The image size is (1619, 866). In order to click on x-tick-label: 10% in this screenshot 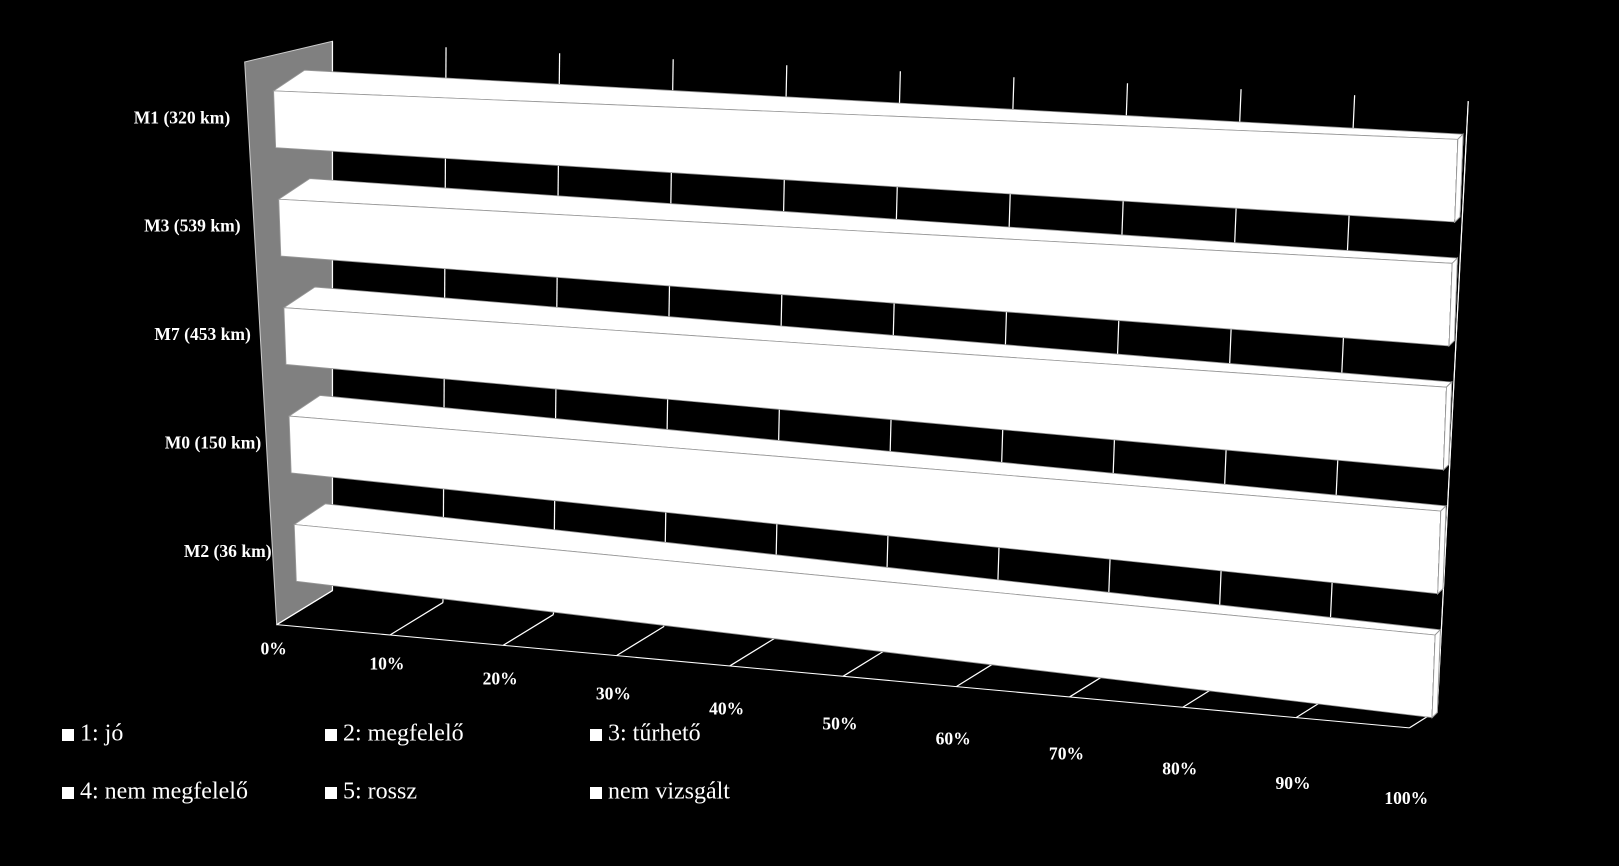, I will do `click(386, 663)`.